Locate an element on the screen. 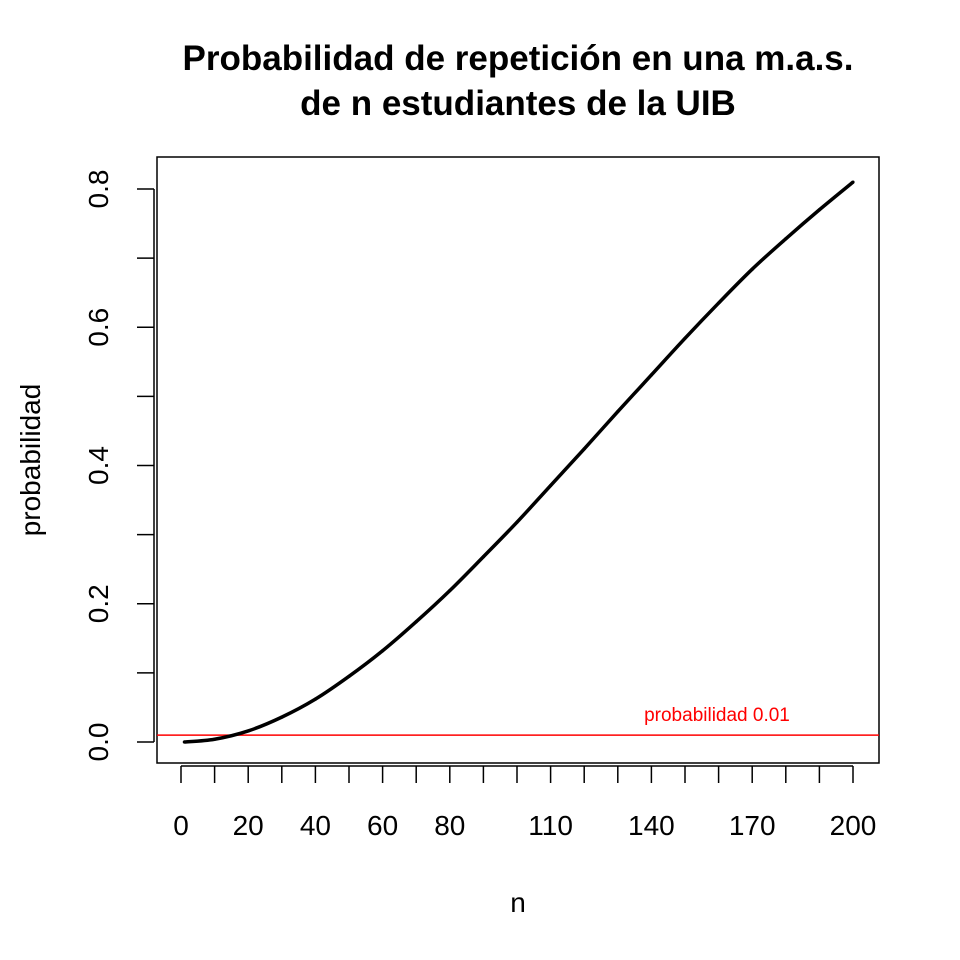 The width and height of the screenshot is (960, 960). y-tick-label: 0.8 is located at coordinates (98, 189).